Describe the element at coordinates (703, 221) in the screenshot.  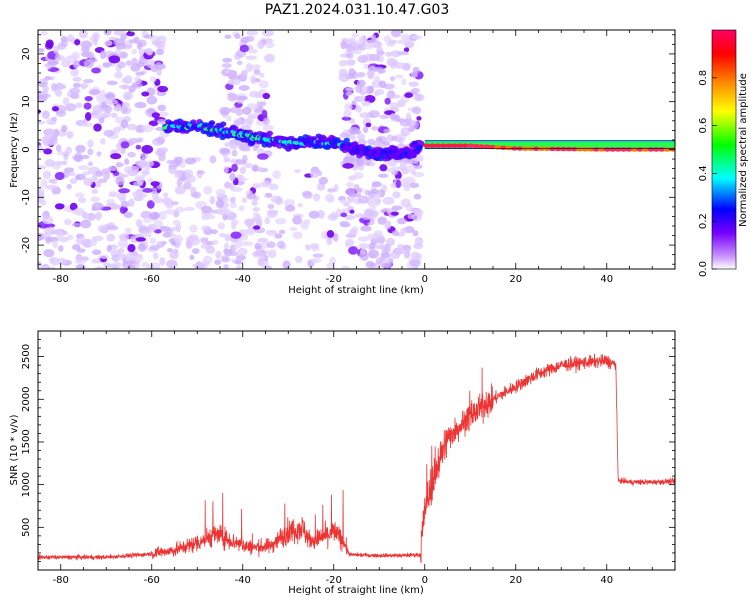
I see `colorbar-tick-label: 0.2` at that location.